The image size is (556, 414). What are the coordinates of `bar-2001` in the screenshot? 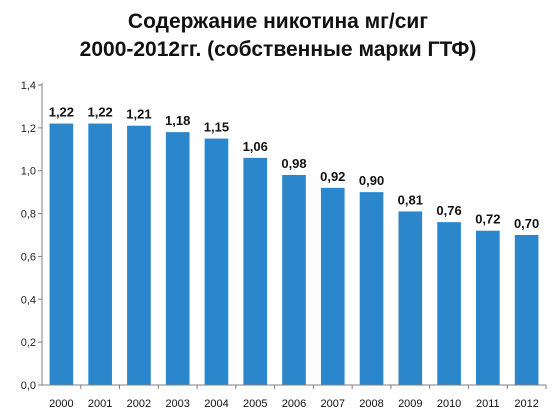 It's located at (100, 254).